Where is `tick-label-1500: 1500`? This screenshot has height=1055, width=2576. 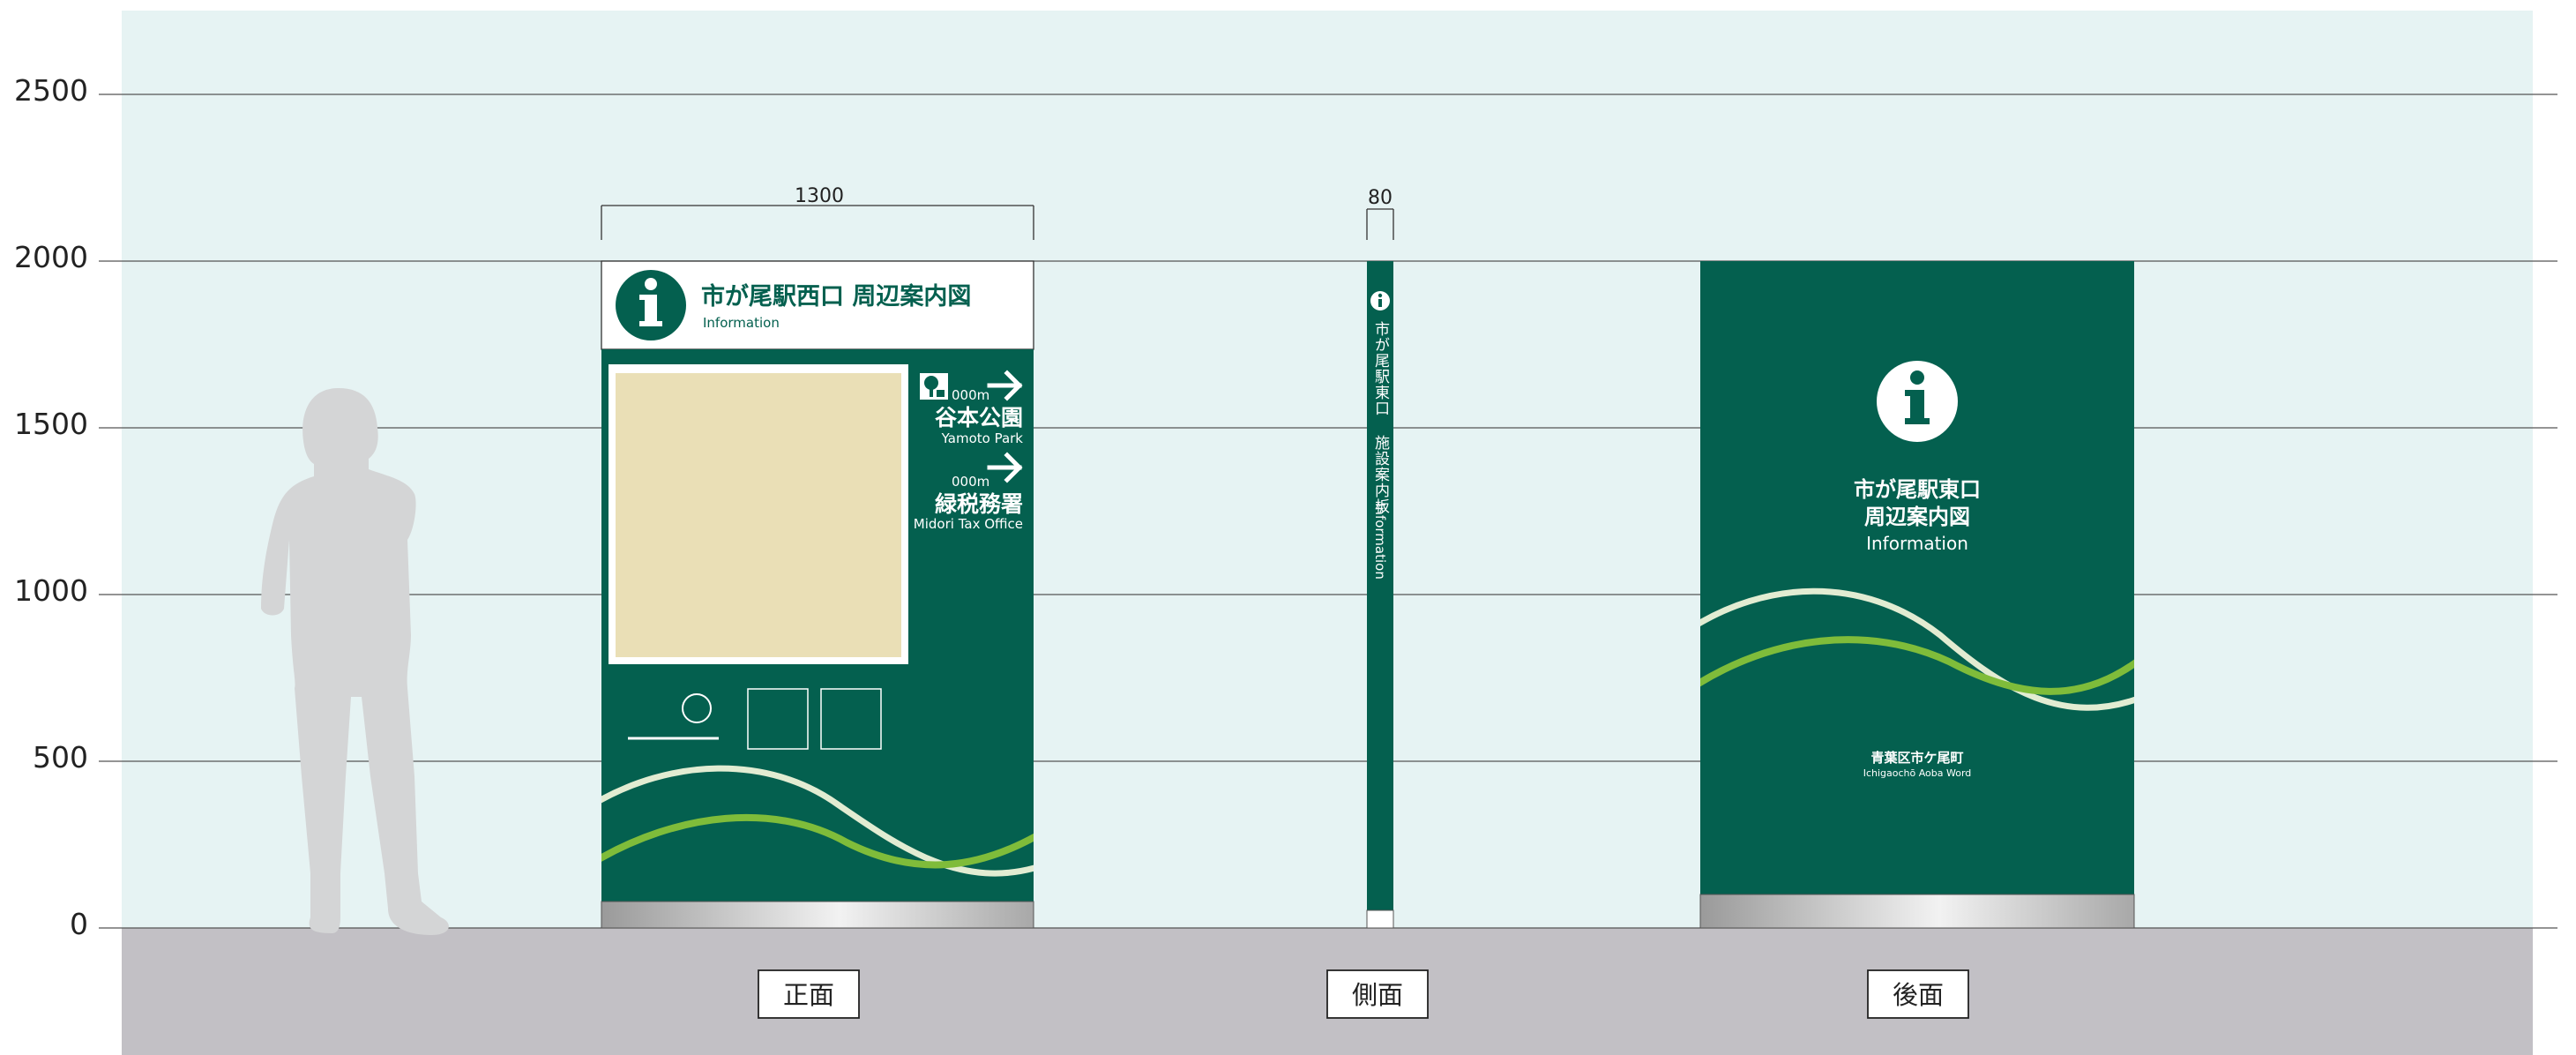 tick-label-1500: 1500 is located at coordinates (51, 424).